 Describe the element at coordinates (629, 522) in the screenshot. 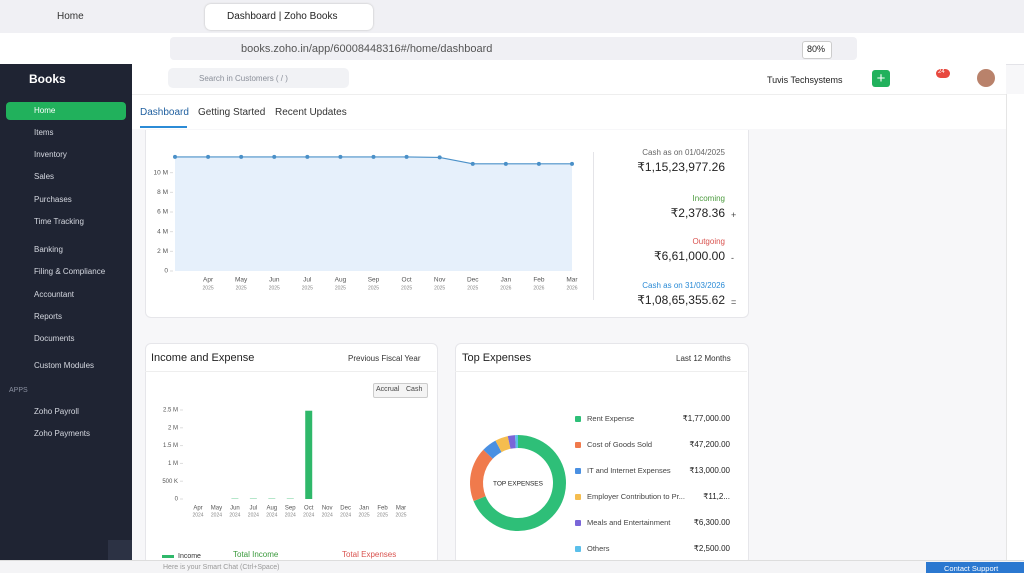

I see `legend-label: Meals and Entertainment` at that location.